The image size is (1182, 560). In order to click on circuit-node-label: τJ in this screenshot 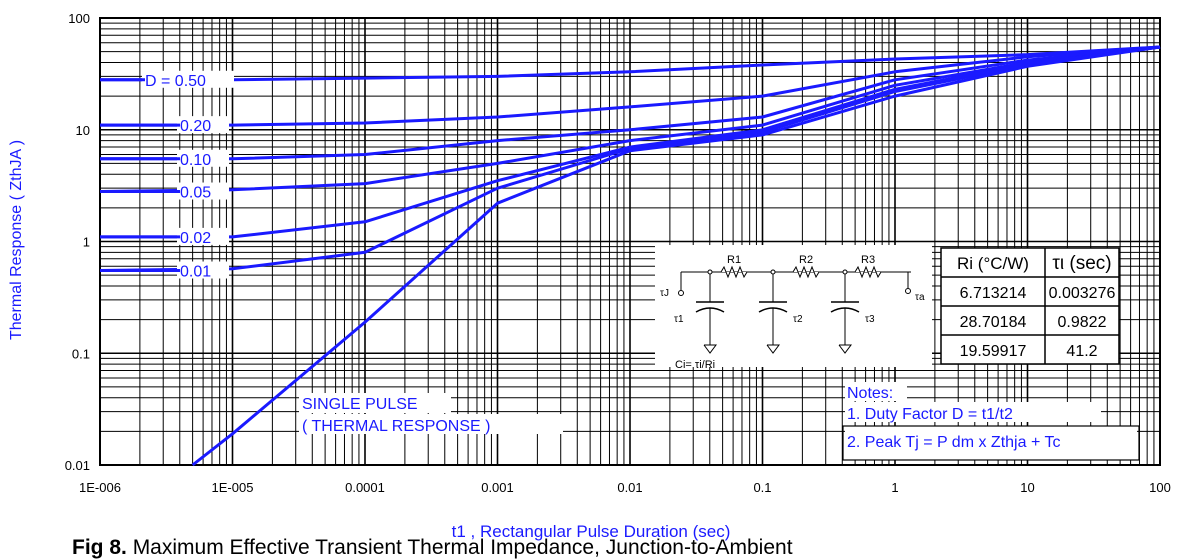, I will do `click(664, 293)`.